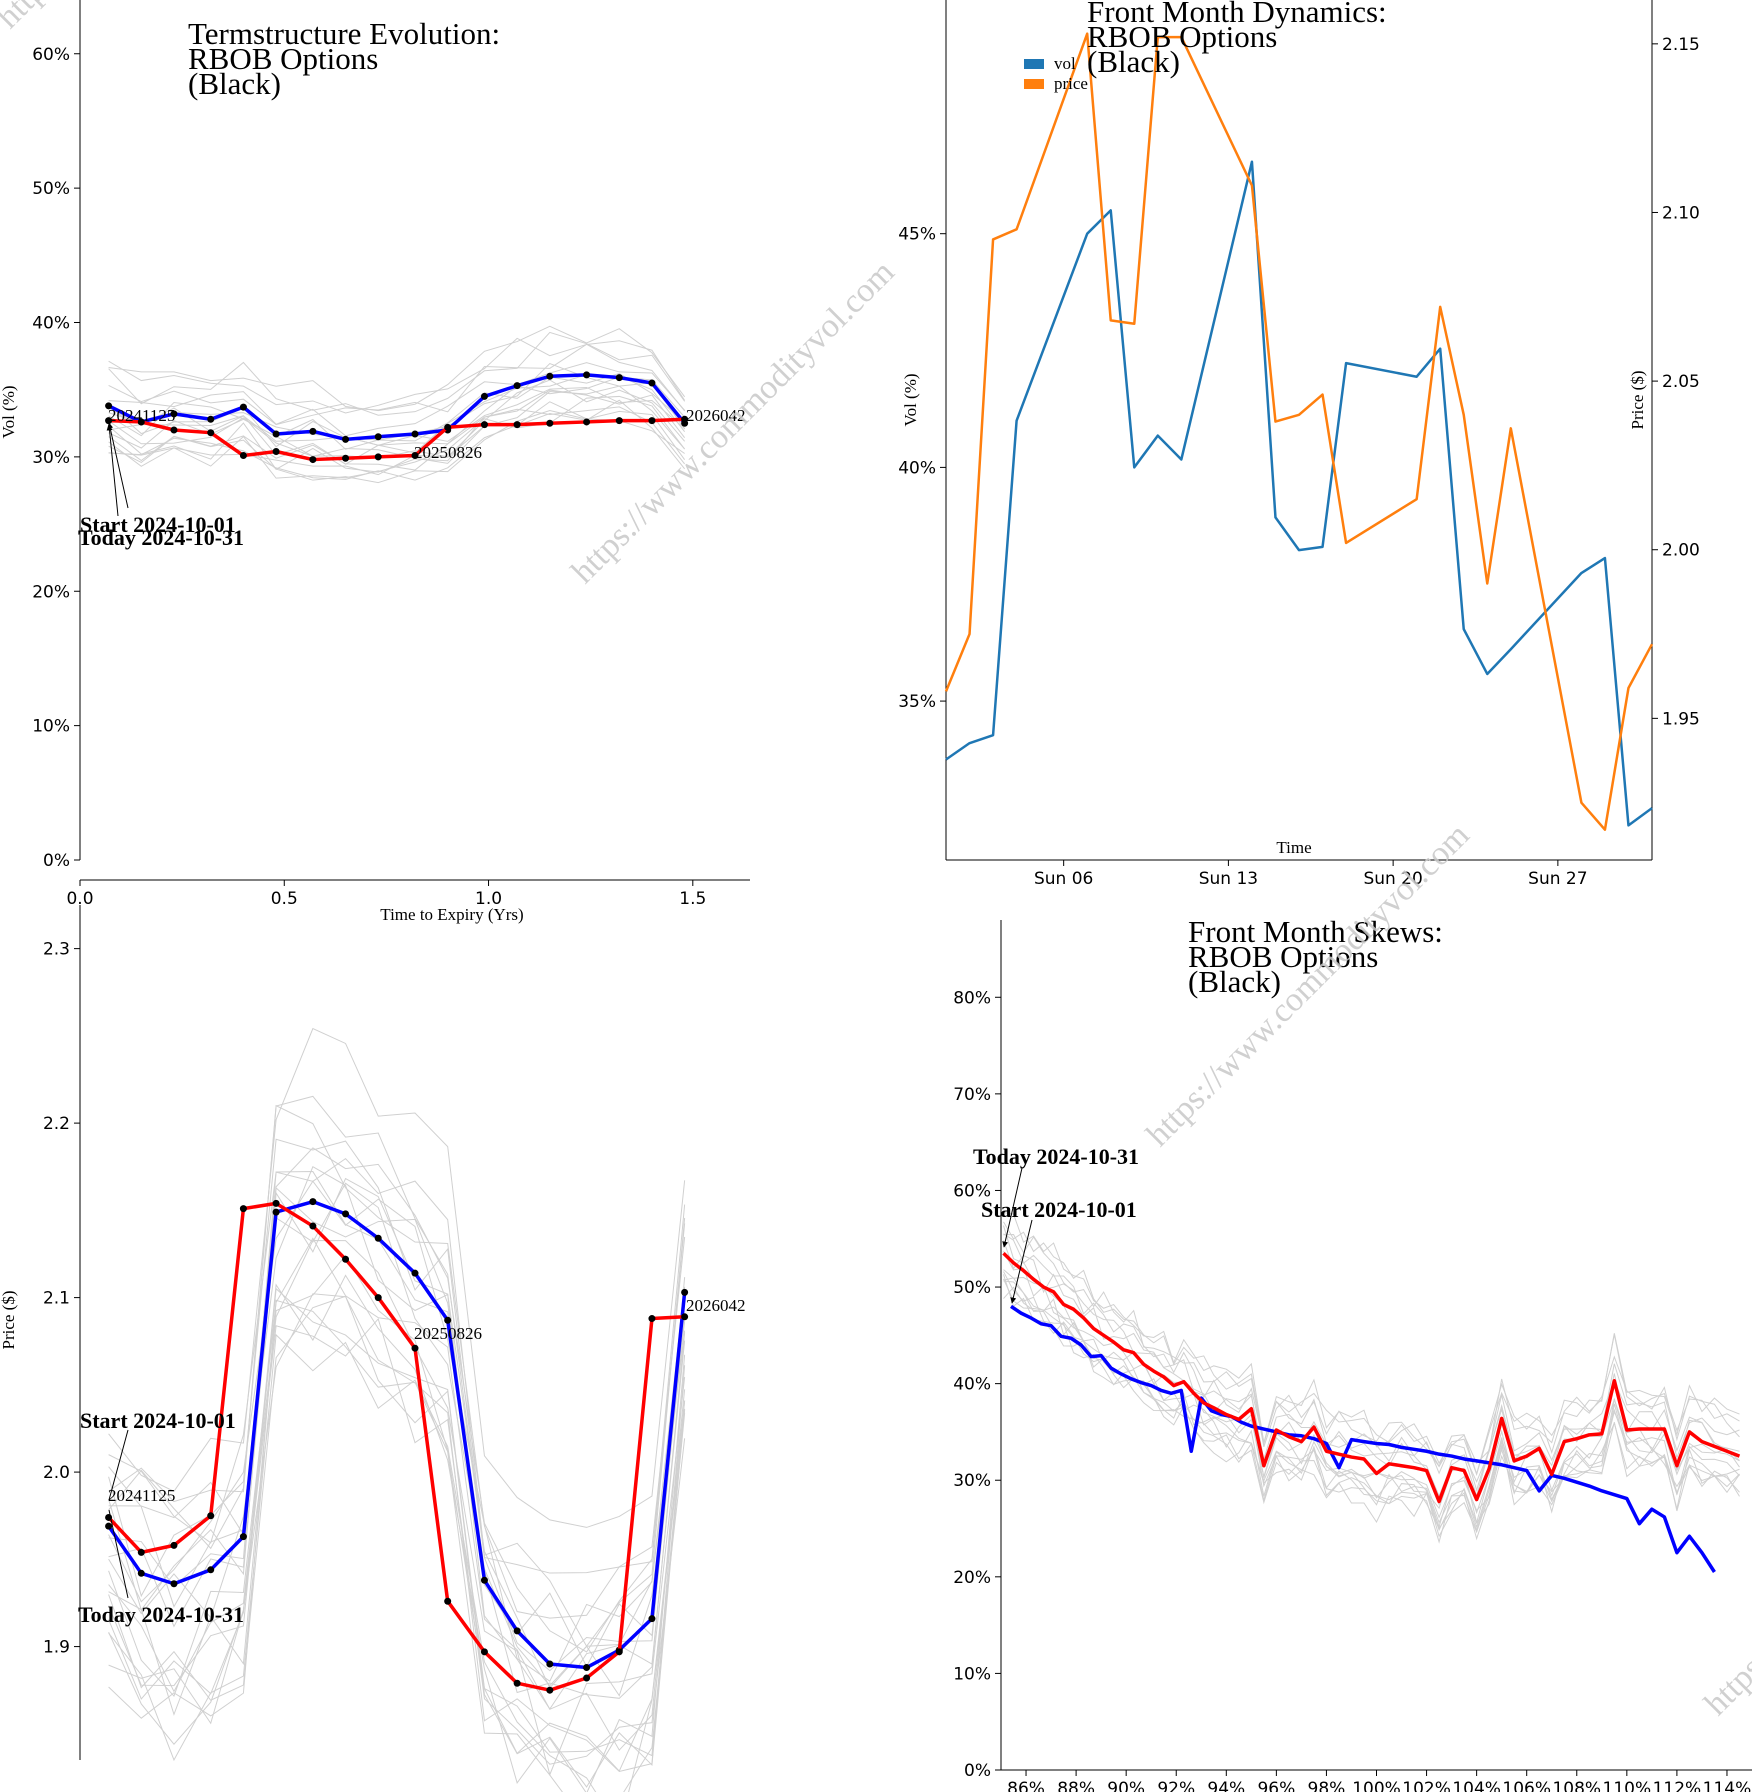 The image size is (1752, 1792). What do you see at coordinates (61, 861) in the screenshot?
I see `y-tick: 0%` at bounding box center [61, 861].